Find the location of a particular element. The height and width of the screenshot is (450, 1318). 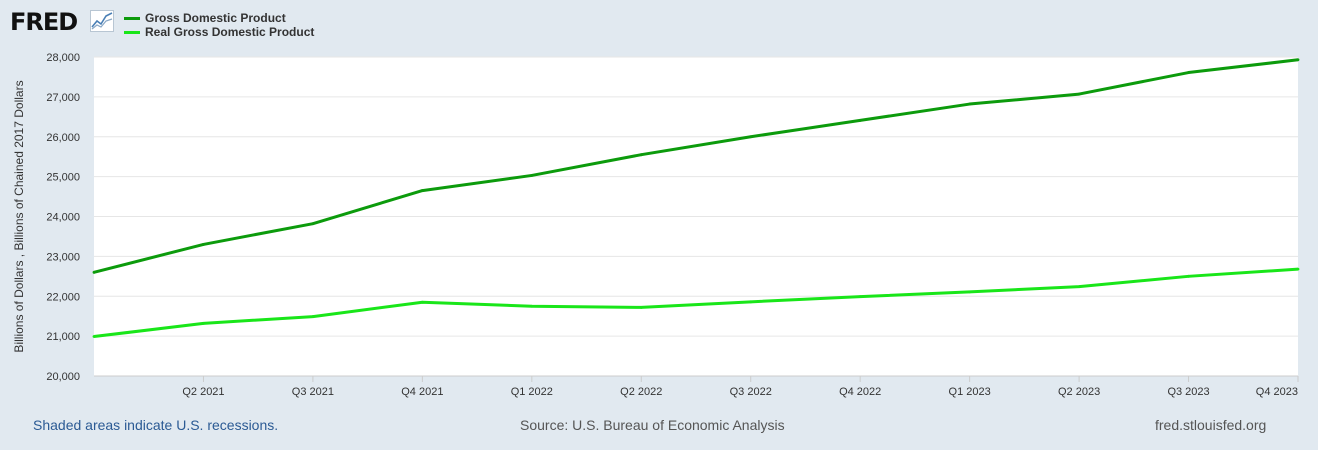

x-tick-label: Q2 2023 is located at coordinates (1079, 392).